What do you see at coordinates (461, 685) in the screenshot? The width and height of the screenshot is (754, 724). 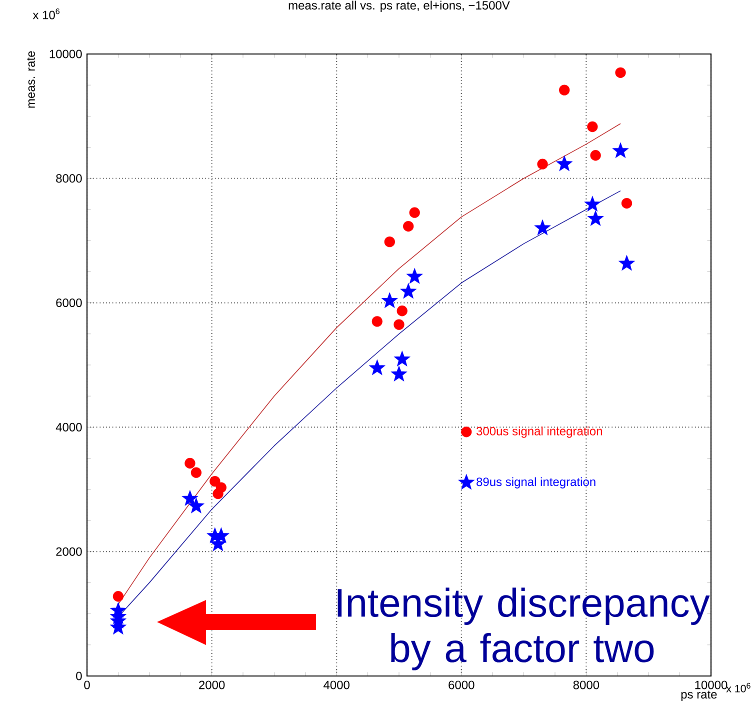 I see `x-tick-label: 6000` at bounding box center [461, 685].